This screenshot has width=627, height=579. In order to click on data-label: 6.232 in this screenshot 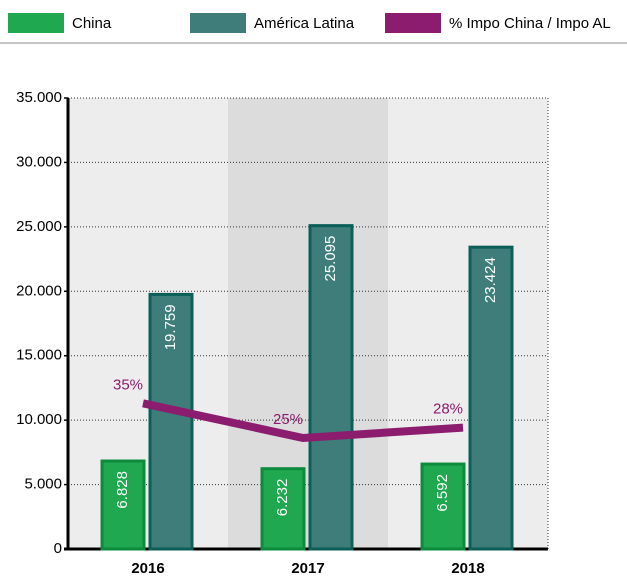, I will do `click(282, 498)`.